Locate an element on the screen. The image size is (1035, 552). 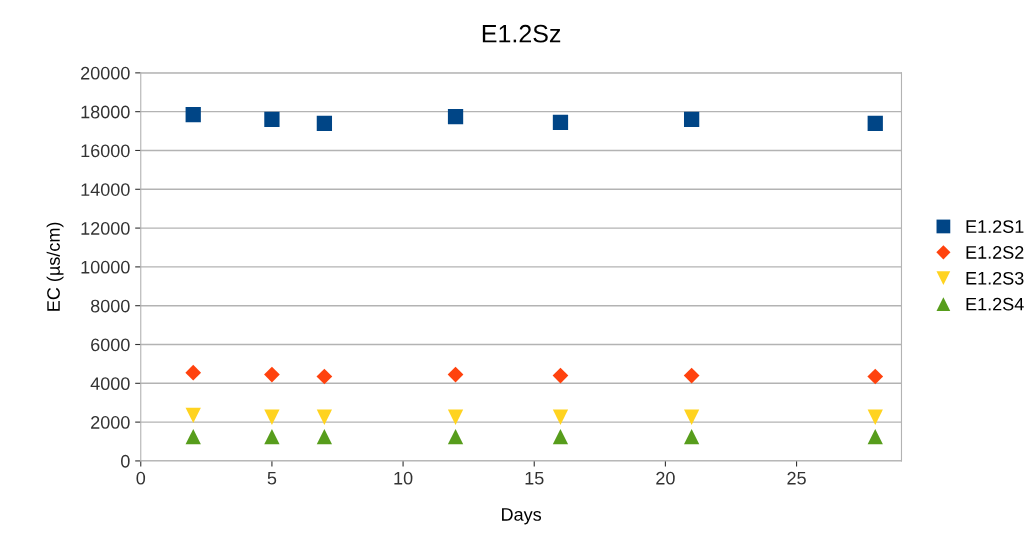
y-tick-label: 8000 is located at coordinates (110, 306).